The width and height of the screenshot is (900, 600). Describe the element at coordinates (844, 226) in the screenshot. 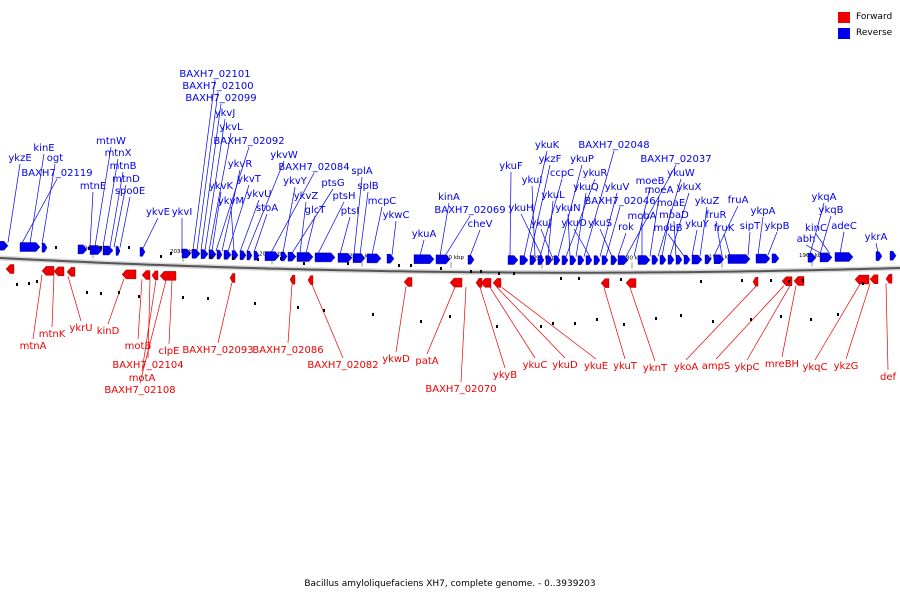

I see `gene-label-text: adeC` at that location.